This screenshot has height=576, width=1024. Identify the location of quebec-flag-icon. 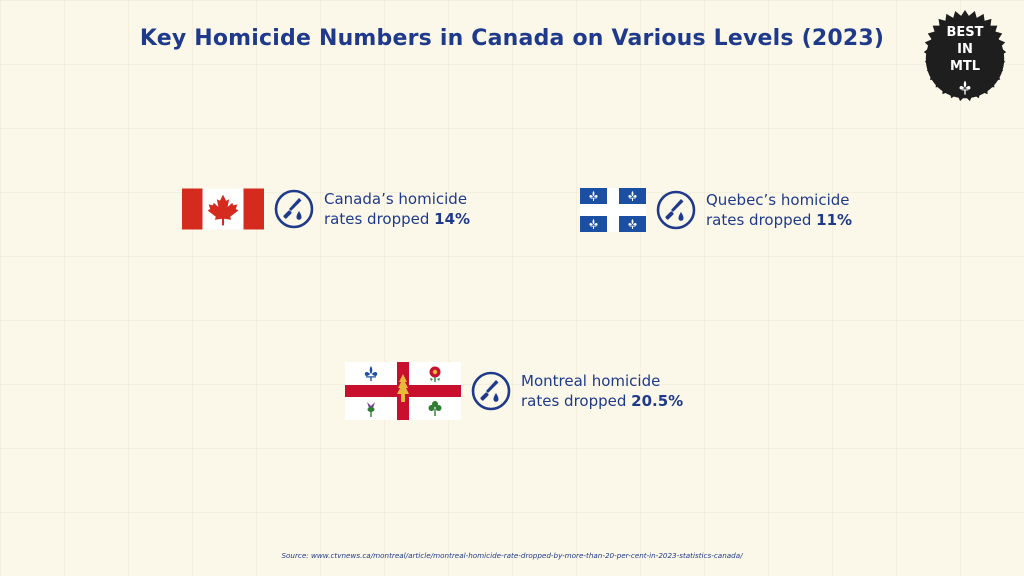
(613, 210).